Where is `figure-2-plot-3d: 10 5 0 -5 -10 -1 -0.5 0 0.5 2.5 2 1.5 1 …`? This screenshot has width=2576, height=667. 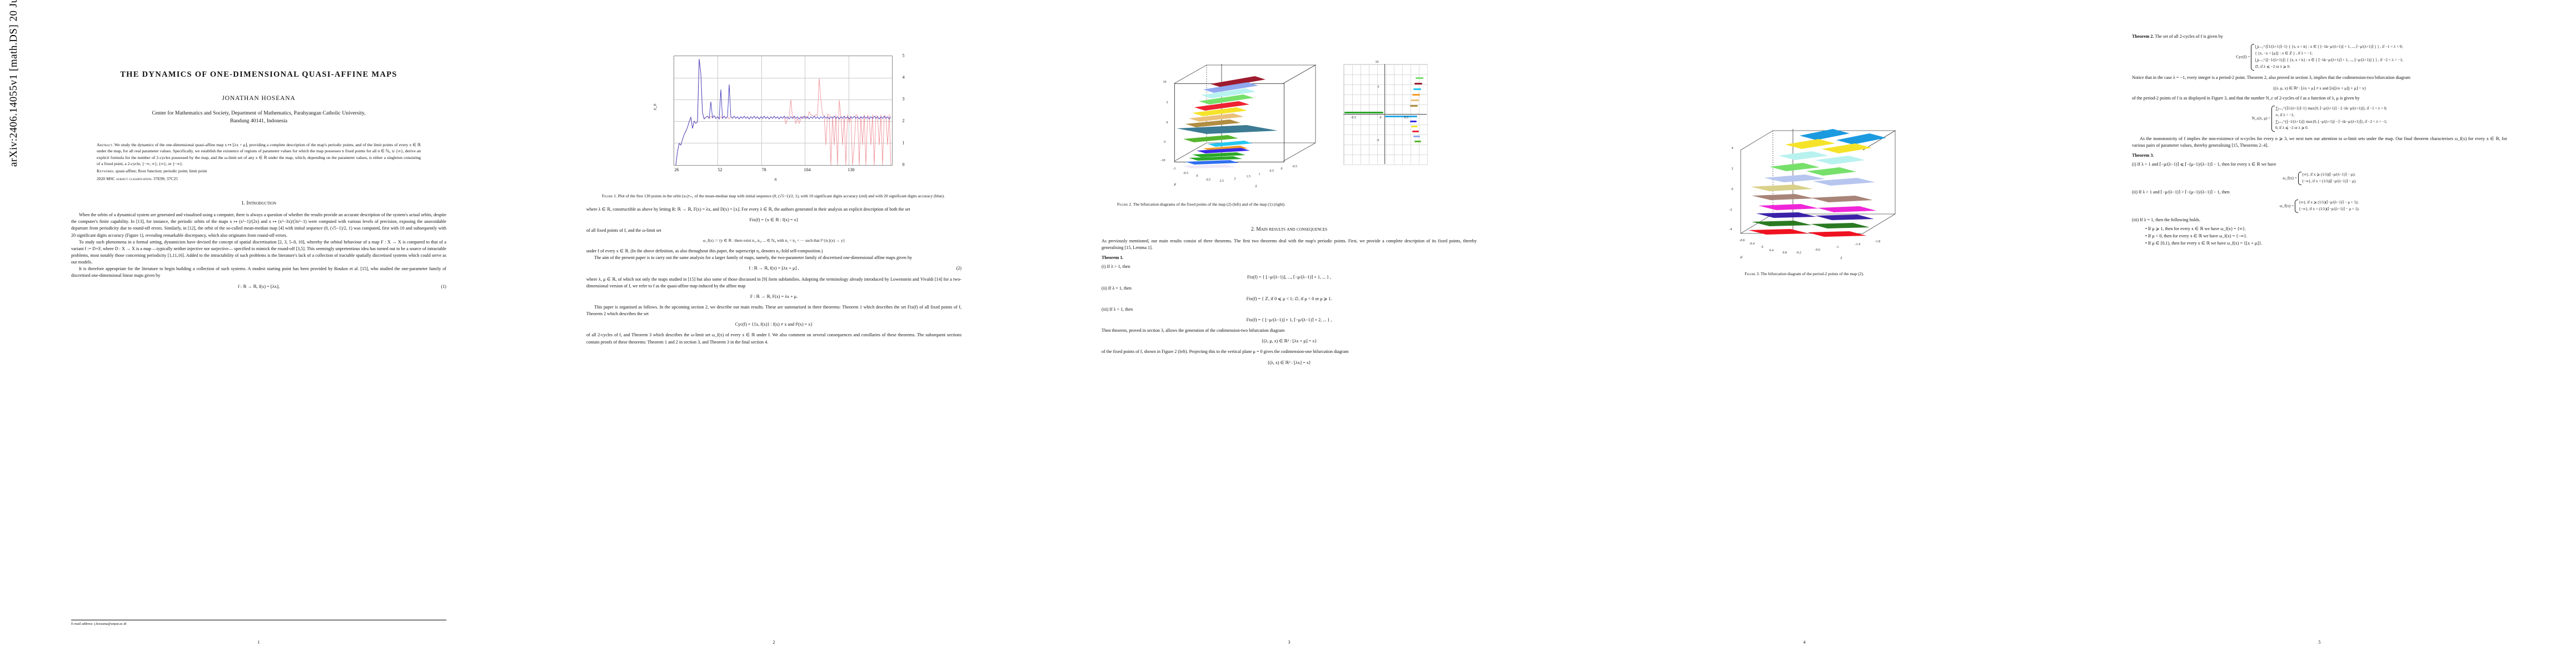 figure-2-plot-3d: 10 5 0 -5 -10 -1 -0.5 0 0.5 2.5 2 1.5 1 … is located at coordinates (1232, 114).